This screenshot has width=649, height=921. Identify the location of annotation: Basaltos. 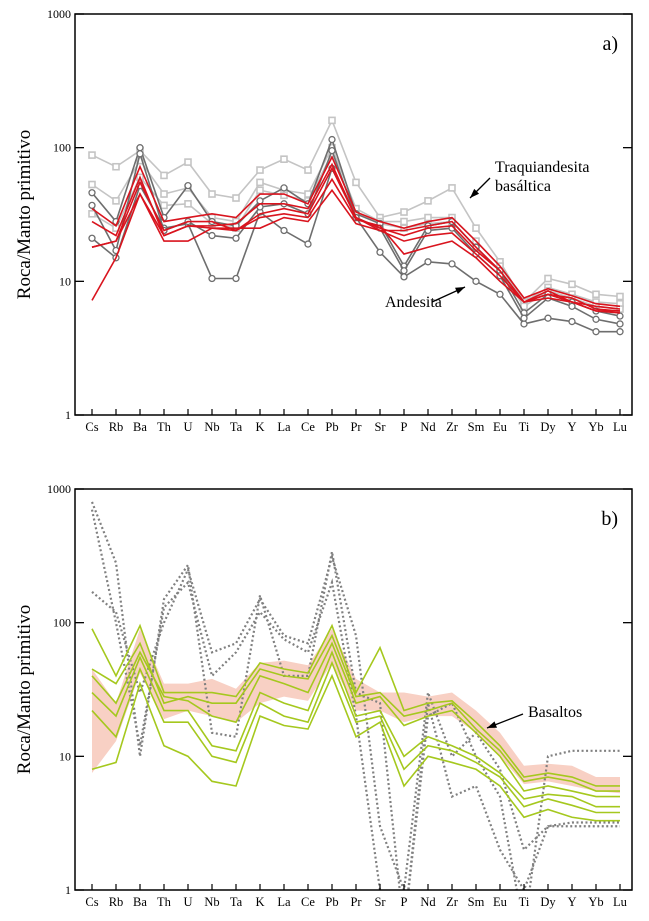
(555, 712).